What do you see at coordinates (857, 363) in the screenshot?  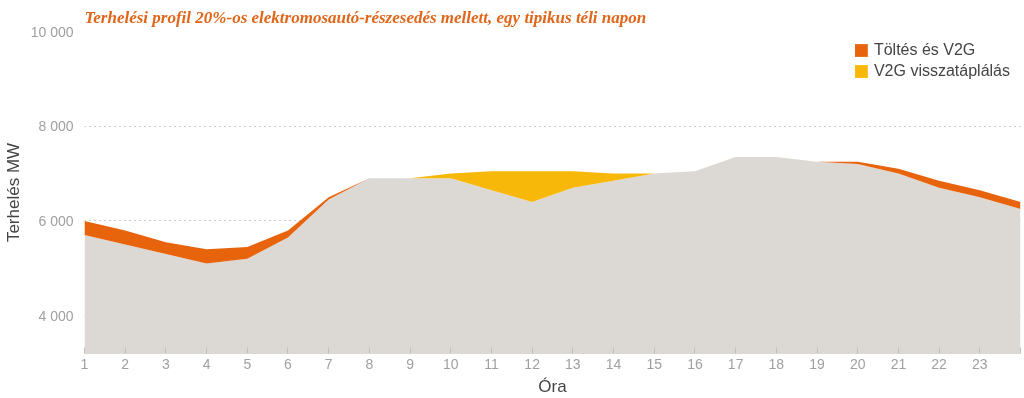 I see `x-tick-label: 20` at bounding box center [857, 363].